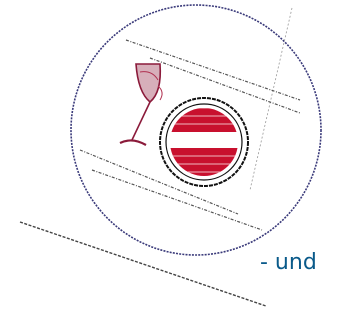 This screenshot has height=321, width=339. Describe the element at coordinates (141, 104) in the screenshot. I see `wine-glass-icon` at that location.